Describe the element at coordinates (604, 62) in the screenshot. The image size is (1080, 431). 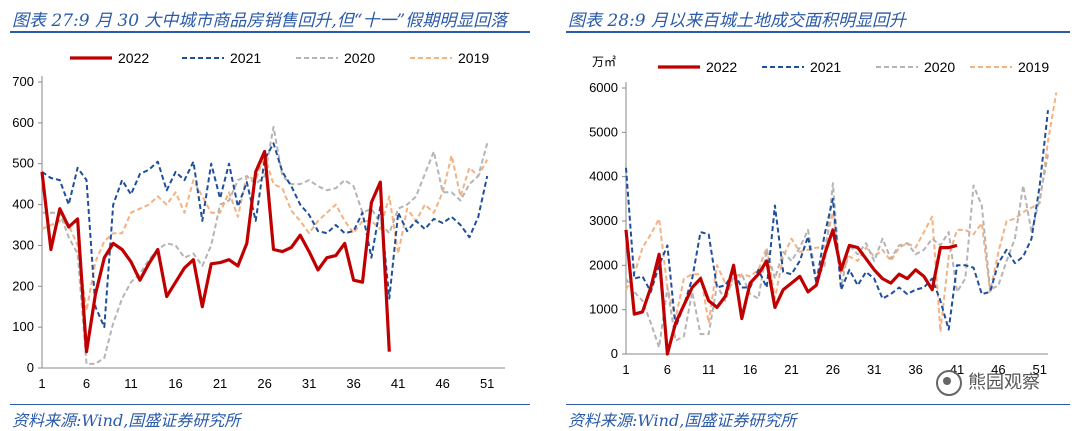
I see `unit-label: 万㎡` at that location.